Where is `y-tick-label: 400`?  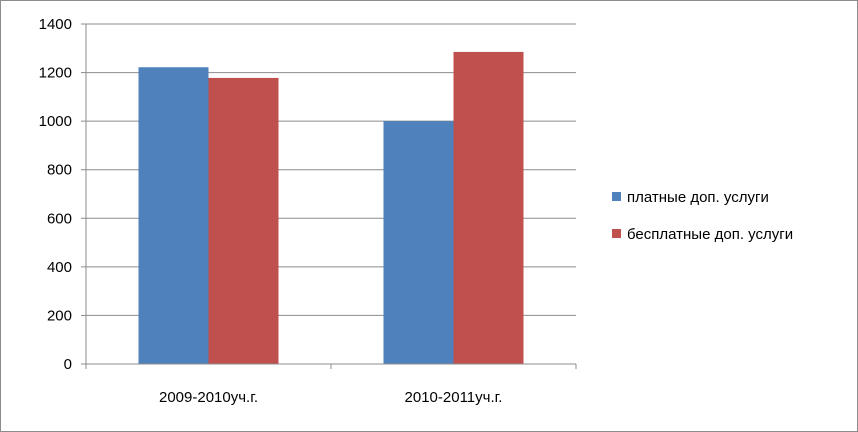
y-tick-label: 400 is located at coordinates (59, 267).